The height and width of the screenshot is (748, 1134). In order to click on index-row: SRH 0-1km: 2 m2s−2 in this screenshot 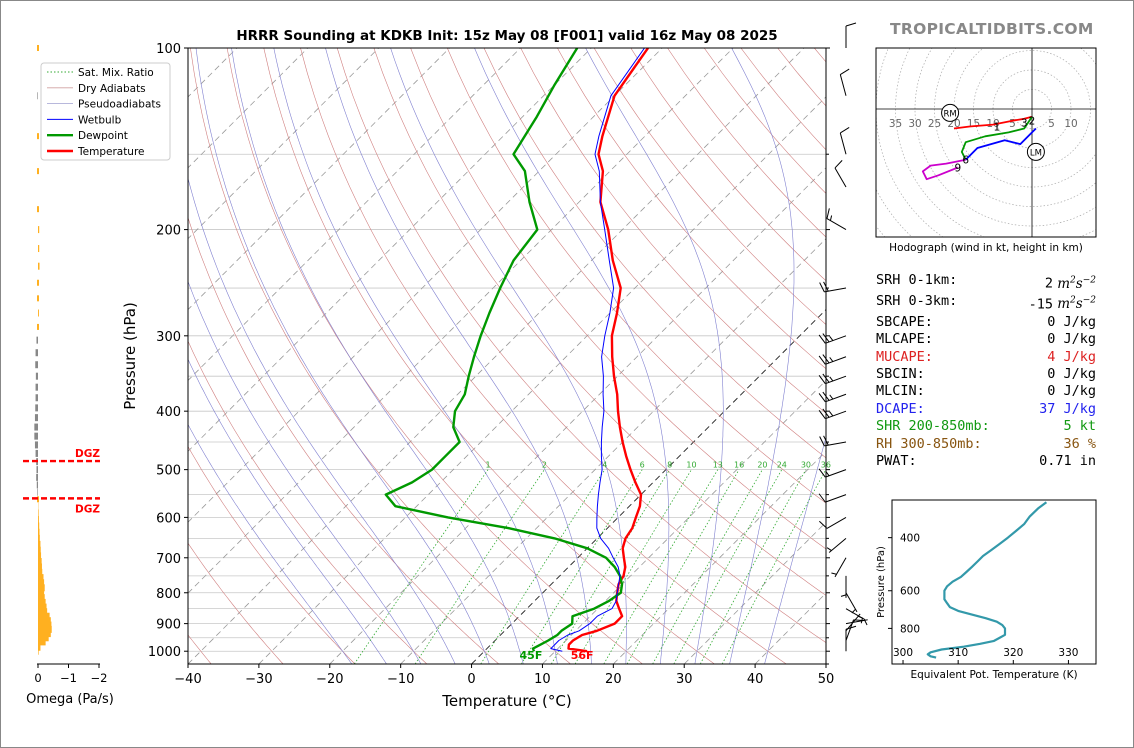, I will do `click(986, 282)`.